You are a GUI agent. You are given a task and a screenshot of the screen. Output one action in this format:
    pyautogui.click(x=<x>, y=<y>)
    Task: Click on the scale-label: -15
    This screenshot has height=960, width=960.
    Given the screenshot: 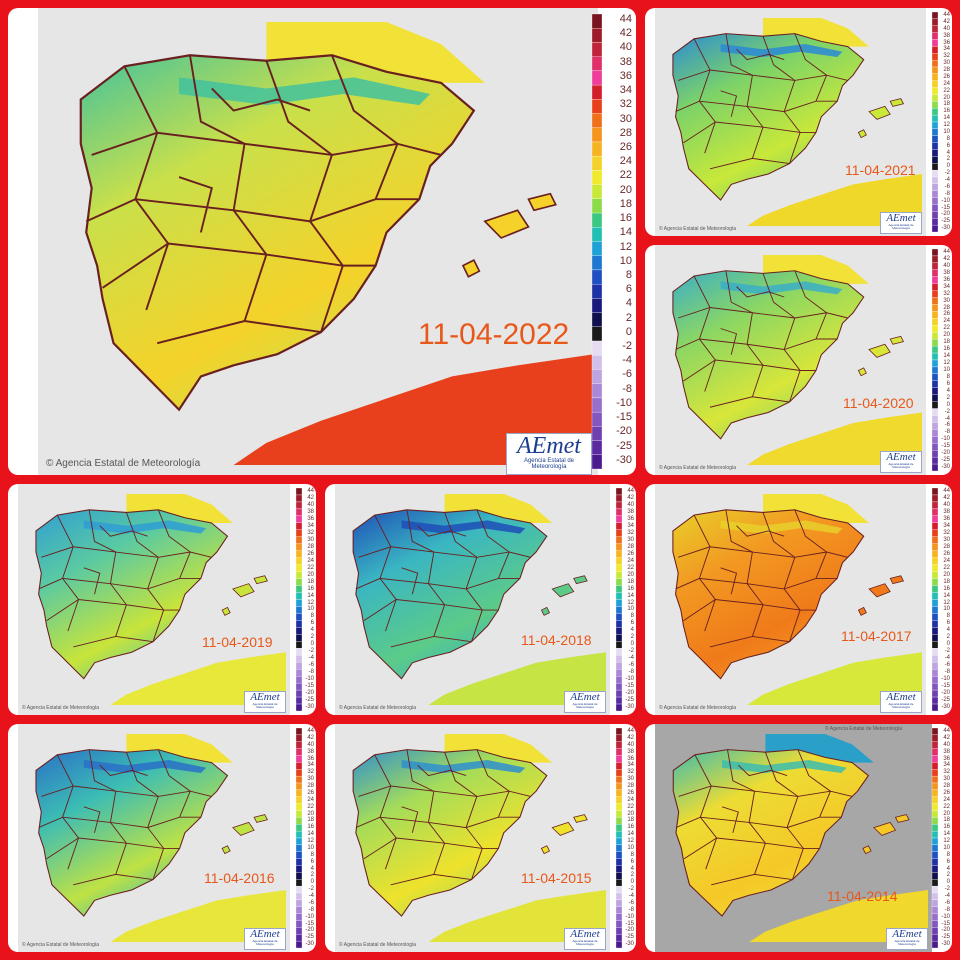 What is the action you would take?
    pyautogui.click(x=945, y=923)
    